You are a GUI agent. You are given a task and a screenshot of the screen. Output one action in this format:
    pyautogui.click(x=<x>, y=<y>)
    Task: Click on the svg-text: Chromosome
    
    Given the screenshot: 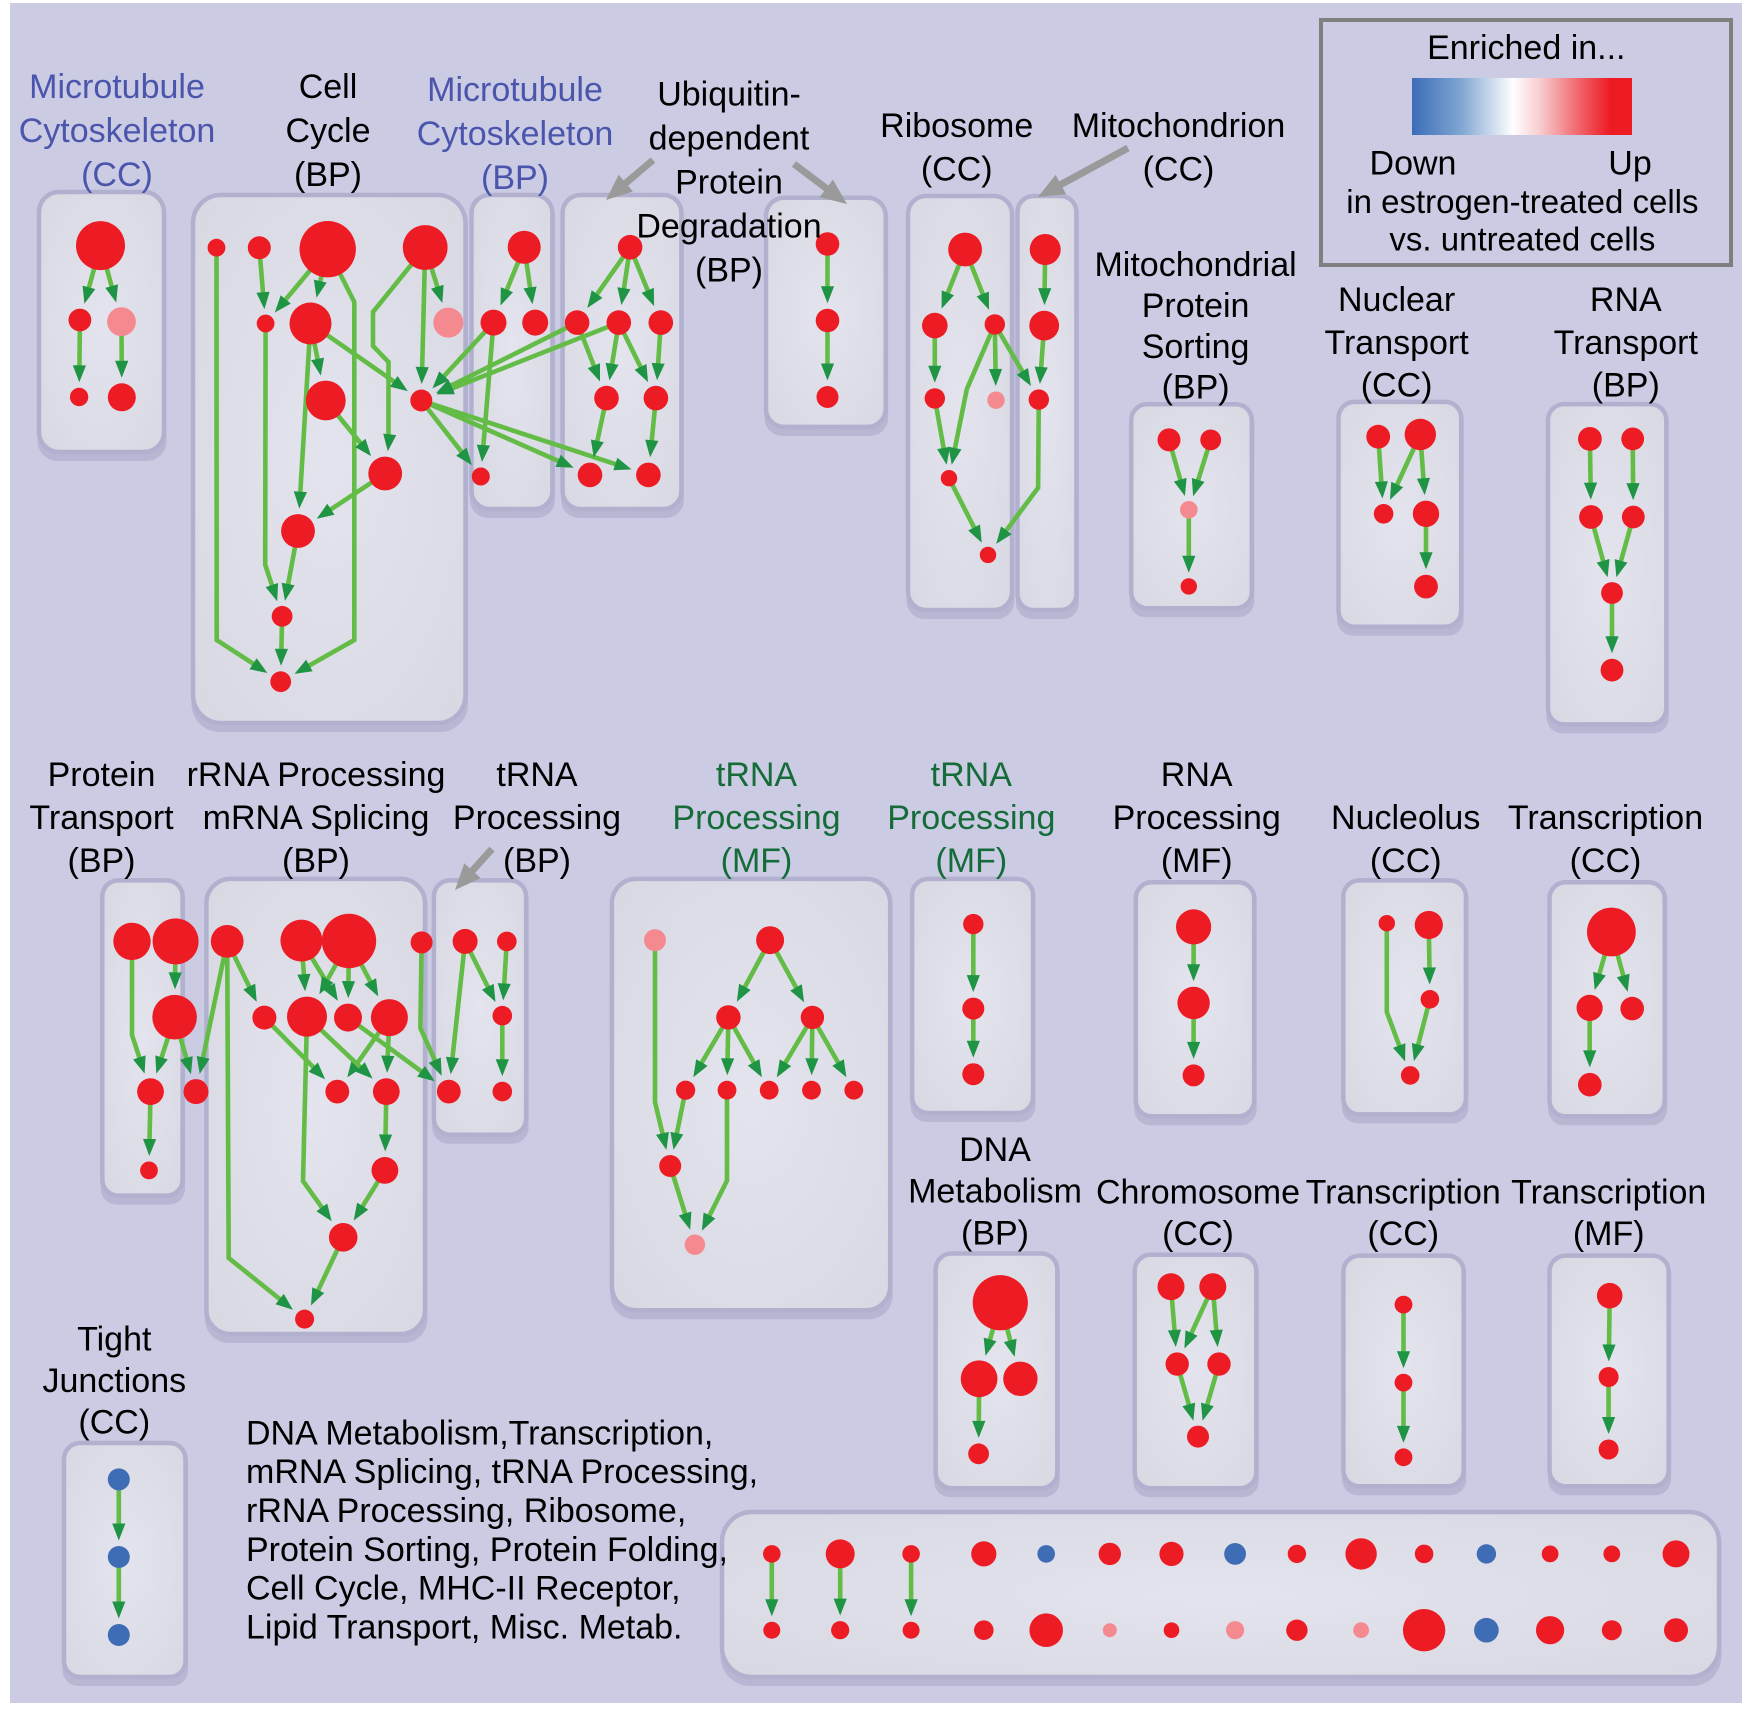 What is the action you would take?
    pyautogui.click(x=1198, y=1192)
    